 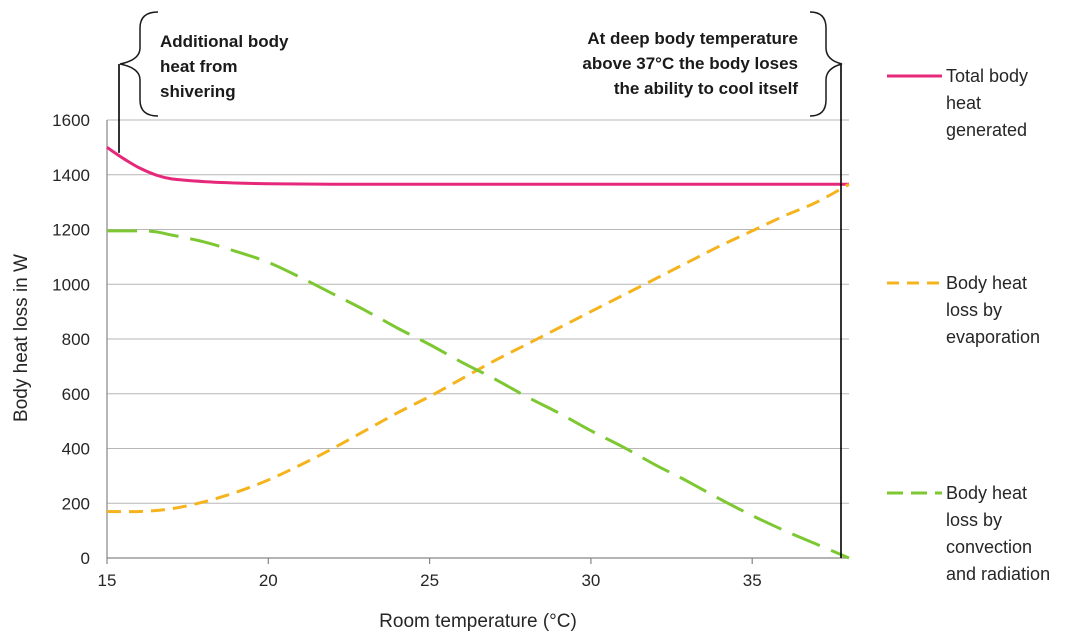 What do you see at coordinates (71, 175) in the screenshot?
I see `y-tick-label: 1400` at bounding box center [71, 175].